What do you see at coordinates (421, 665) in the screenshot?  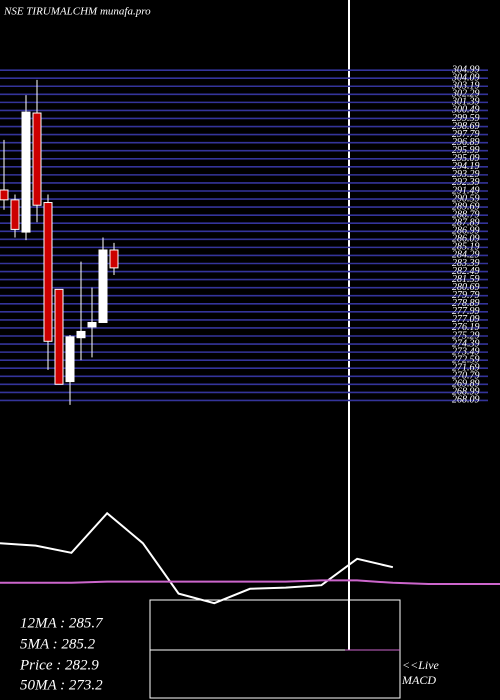 I see `live-label: <<Live` at bounding box center [421, 665].